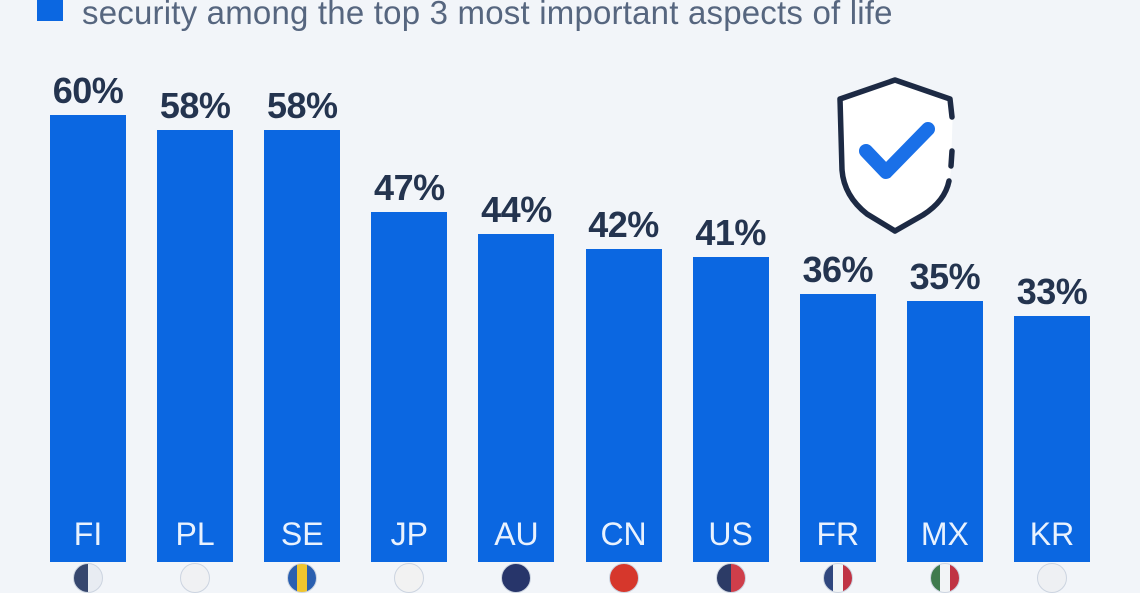 The height and width of the screenshot is (593, 1140). What do you see at coordinates (195, 534) in the screenshot?
I see `bar-category-label: PL` at bounding box center [195, 534].